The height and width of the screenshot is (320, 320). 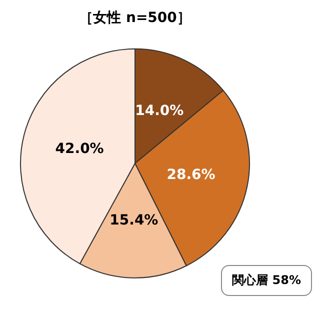 I want to click on text: 関心層 58%, so click(x=266, y=280).